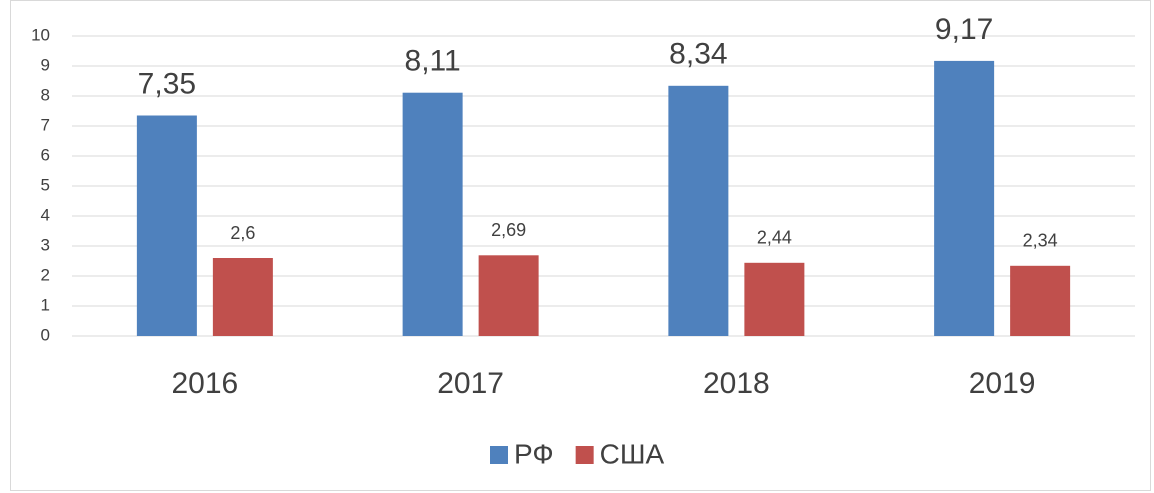 This screenshot has width=1154, height=493. What do you see at coordinates (508, 230) in the screenshot?
I see `data-label: 2,69` at bounding box center [508, 230].